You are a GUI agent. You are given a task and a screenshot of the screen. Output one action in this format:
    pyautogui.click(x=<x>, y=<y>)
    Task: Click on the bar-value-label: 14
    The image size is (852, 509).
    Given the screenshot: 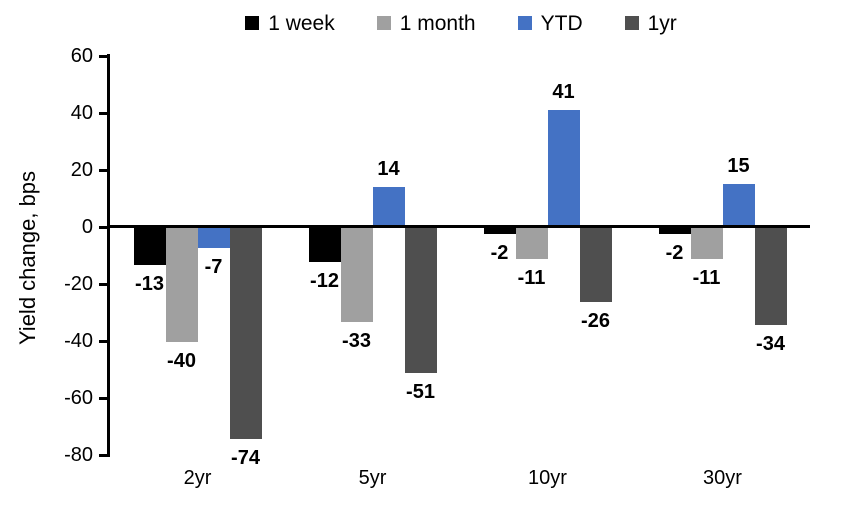 What is the action you would take?
    pyautogui.click(x=388, y=169)
    